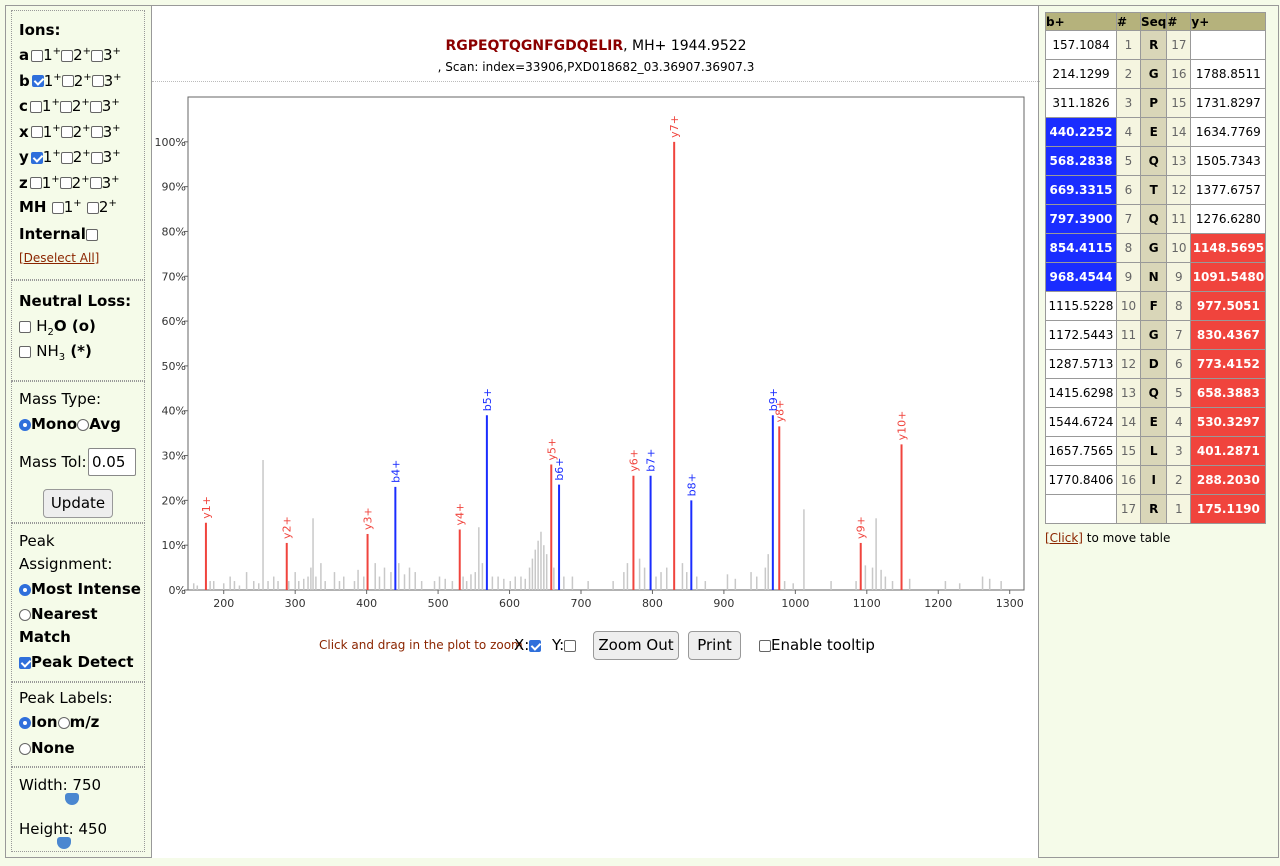 This screenshot has height=866, width=1280. Describe the element at coordinates (1128, 393) in the screenshot. I see `b-index-cell: 13` at that location.